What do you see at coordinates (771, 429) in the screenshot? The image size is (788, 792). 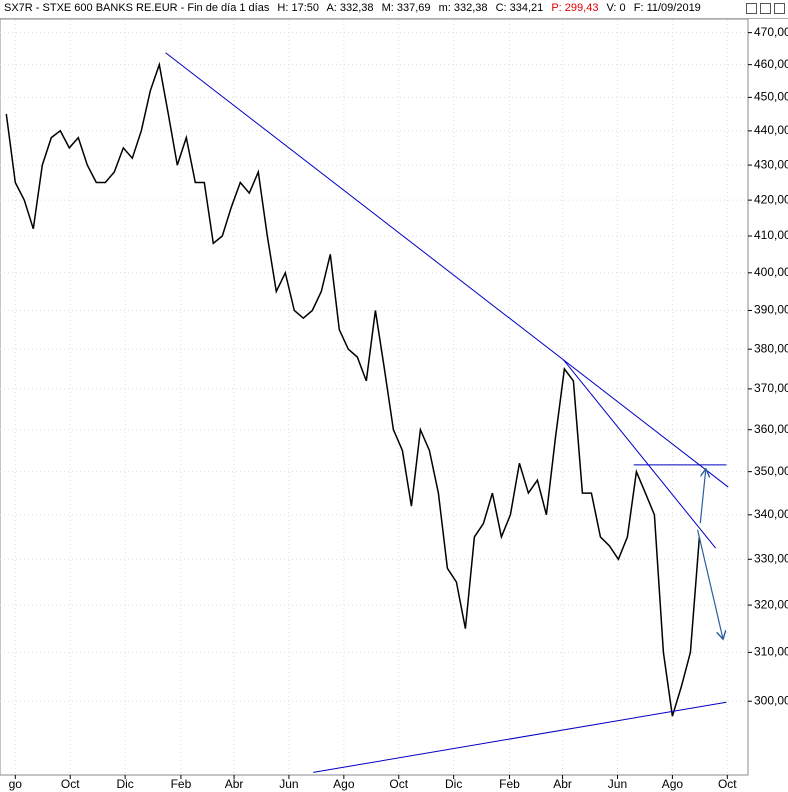 I see `y-tick-label: 360,00` at bounding box center [771, 429].